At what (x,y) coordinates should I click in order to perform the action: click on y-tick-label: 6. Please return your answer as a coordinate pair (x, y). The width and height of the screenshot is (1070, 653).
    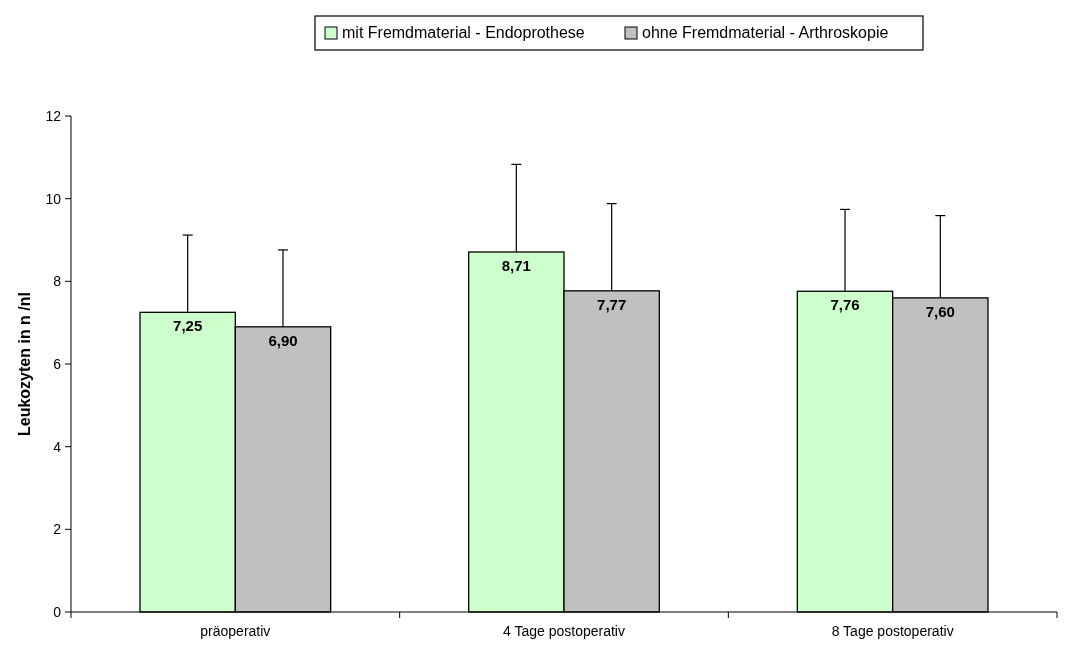
    Looking at the image, I should click on (57, 364).